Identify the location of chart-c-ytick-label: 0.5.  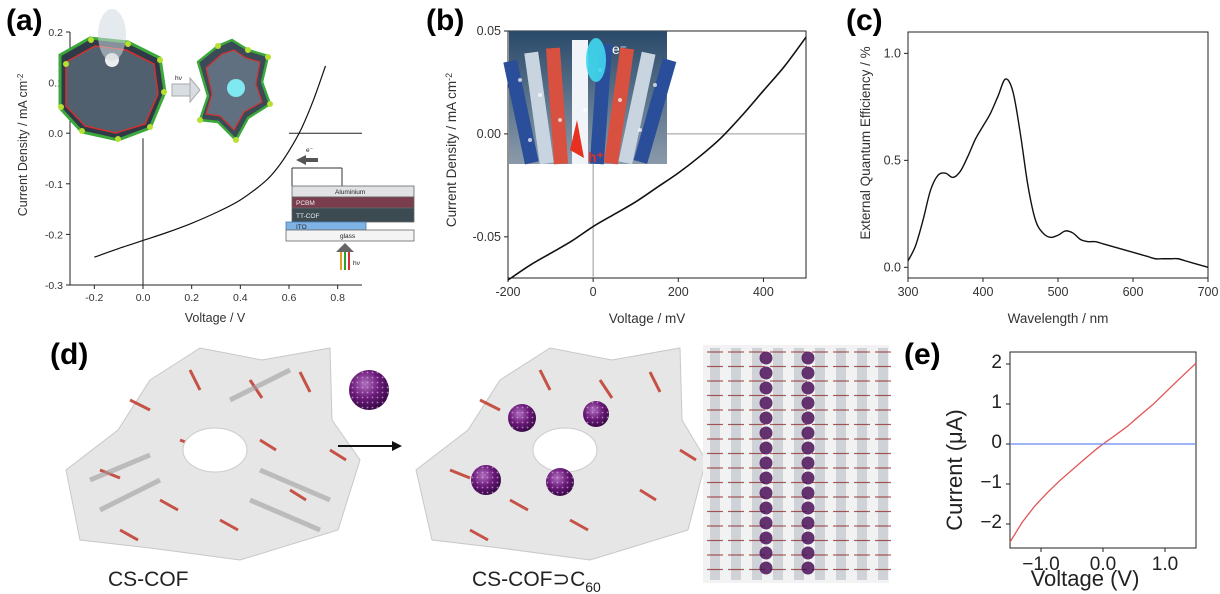
(892, 160).